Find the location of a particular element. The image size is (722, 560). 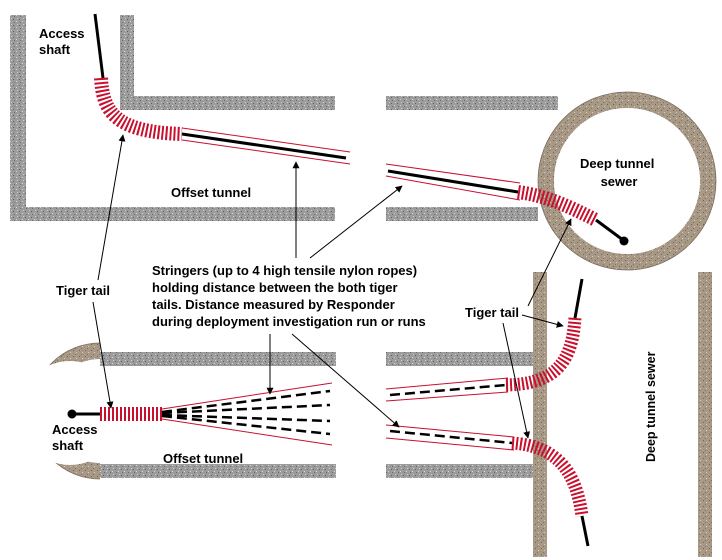

stringer-sleeve-top-right is located at coordinates (453, 182).